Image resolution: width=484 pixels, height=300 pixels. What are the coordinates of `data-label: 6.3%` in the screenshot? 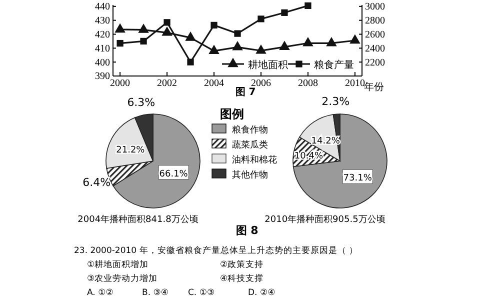 It's located at (141, 103).